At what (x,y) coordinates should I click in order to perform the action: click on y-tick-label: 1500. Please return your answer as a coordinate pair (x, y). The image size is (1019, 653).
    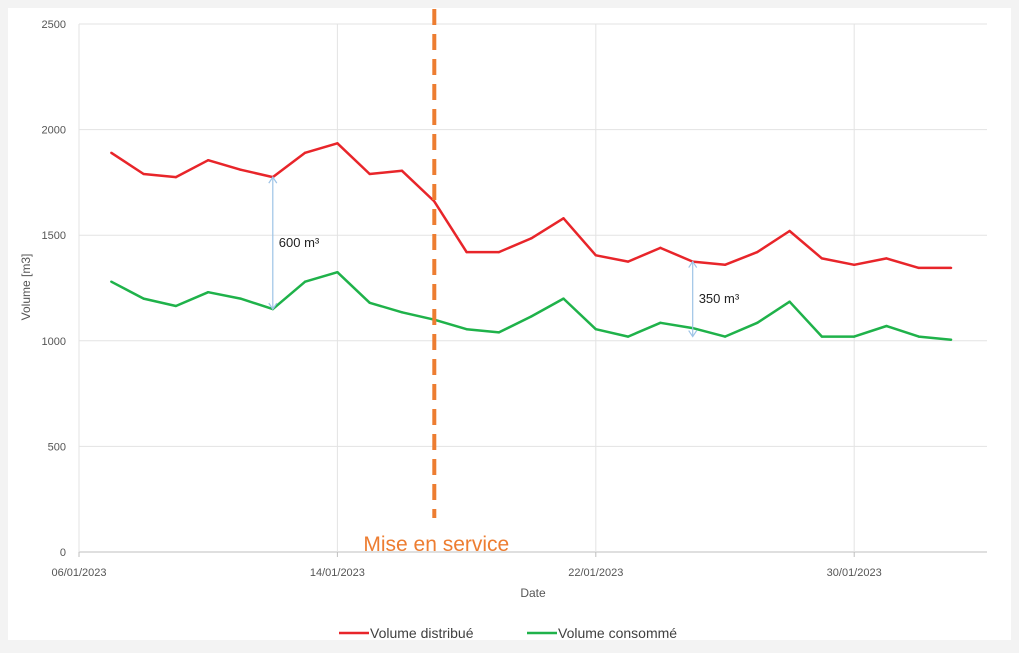
    Looking at the image, I should click on (54, 236).